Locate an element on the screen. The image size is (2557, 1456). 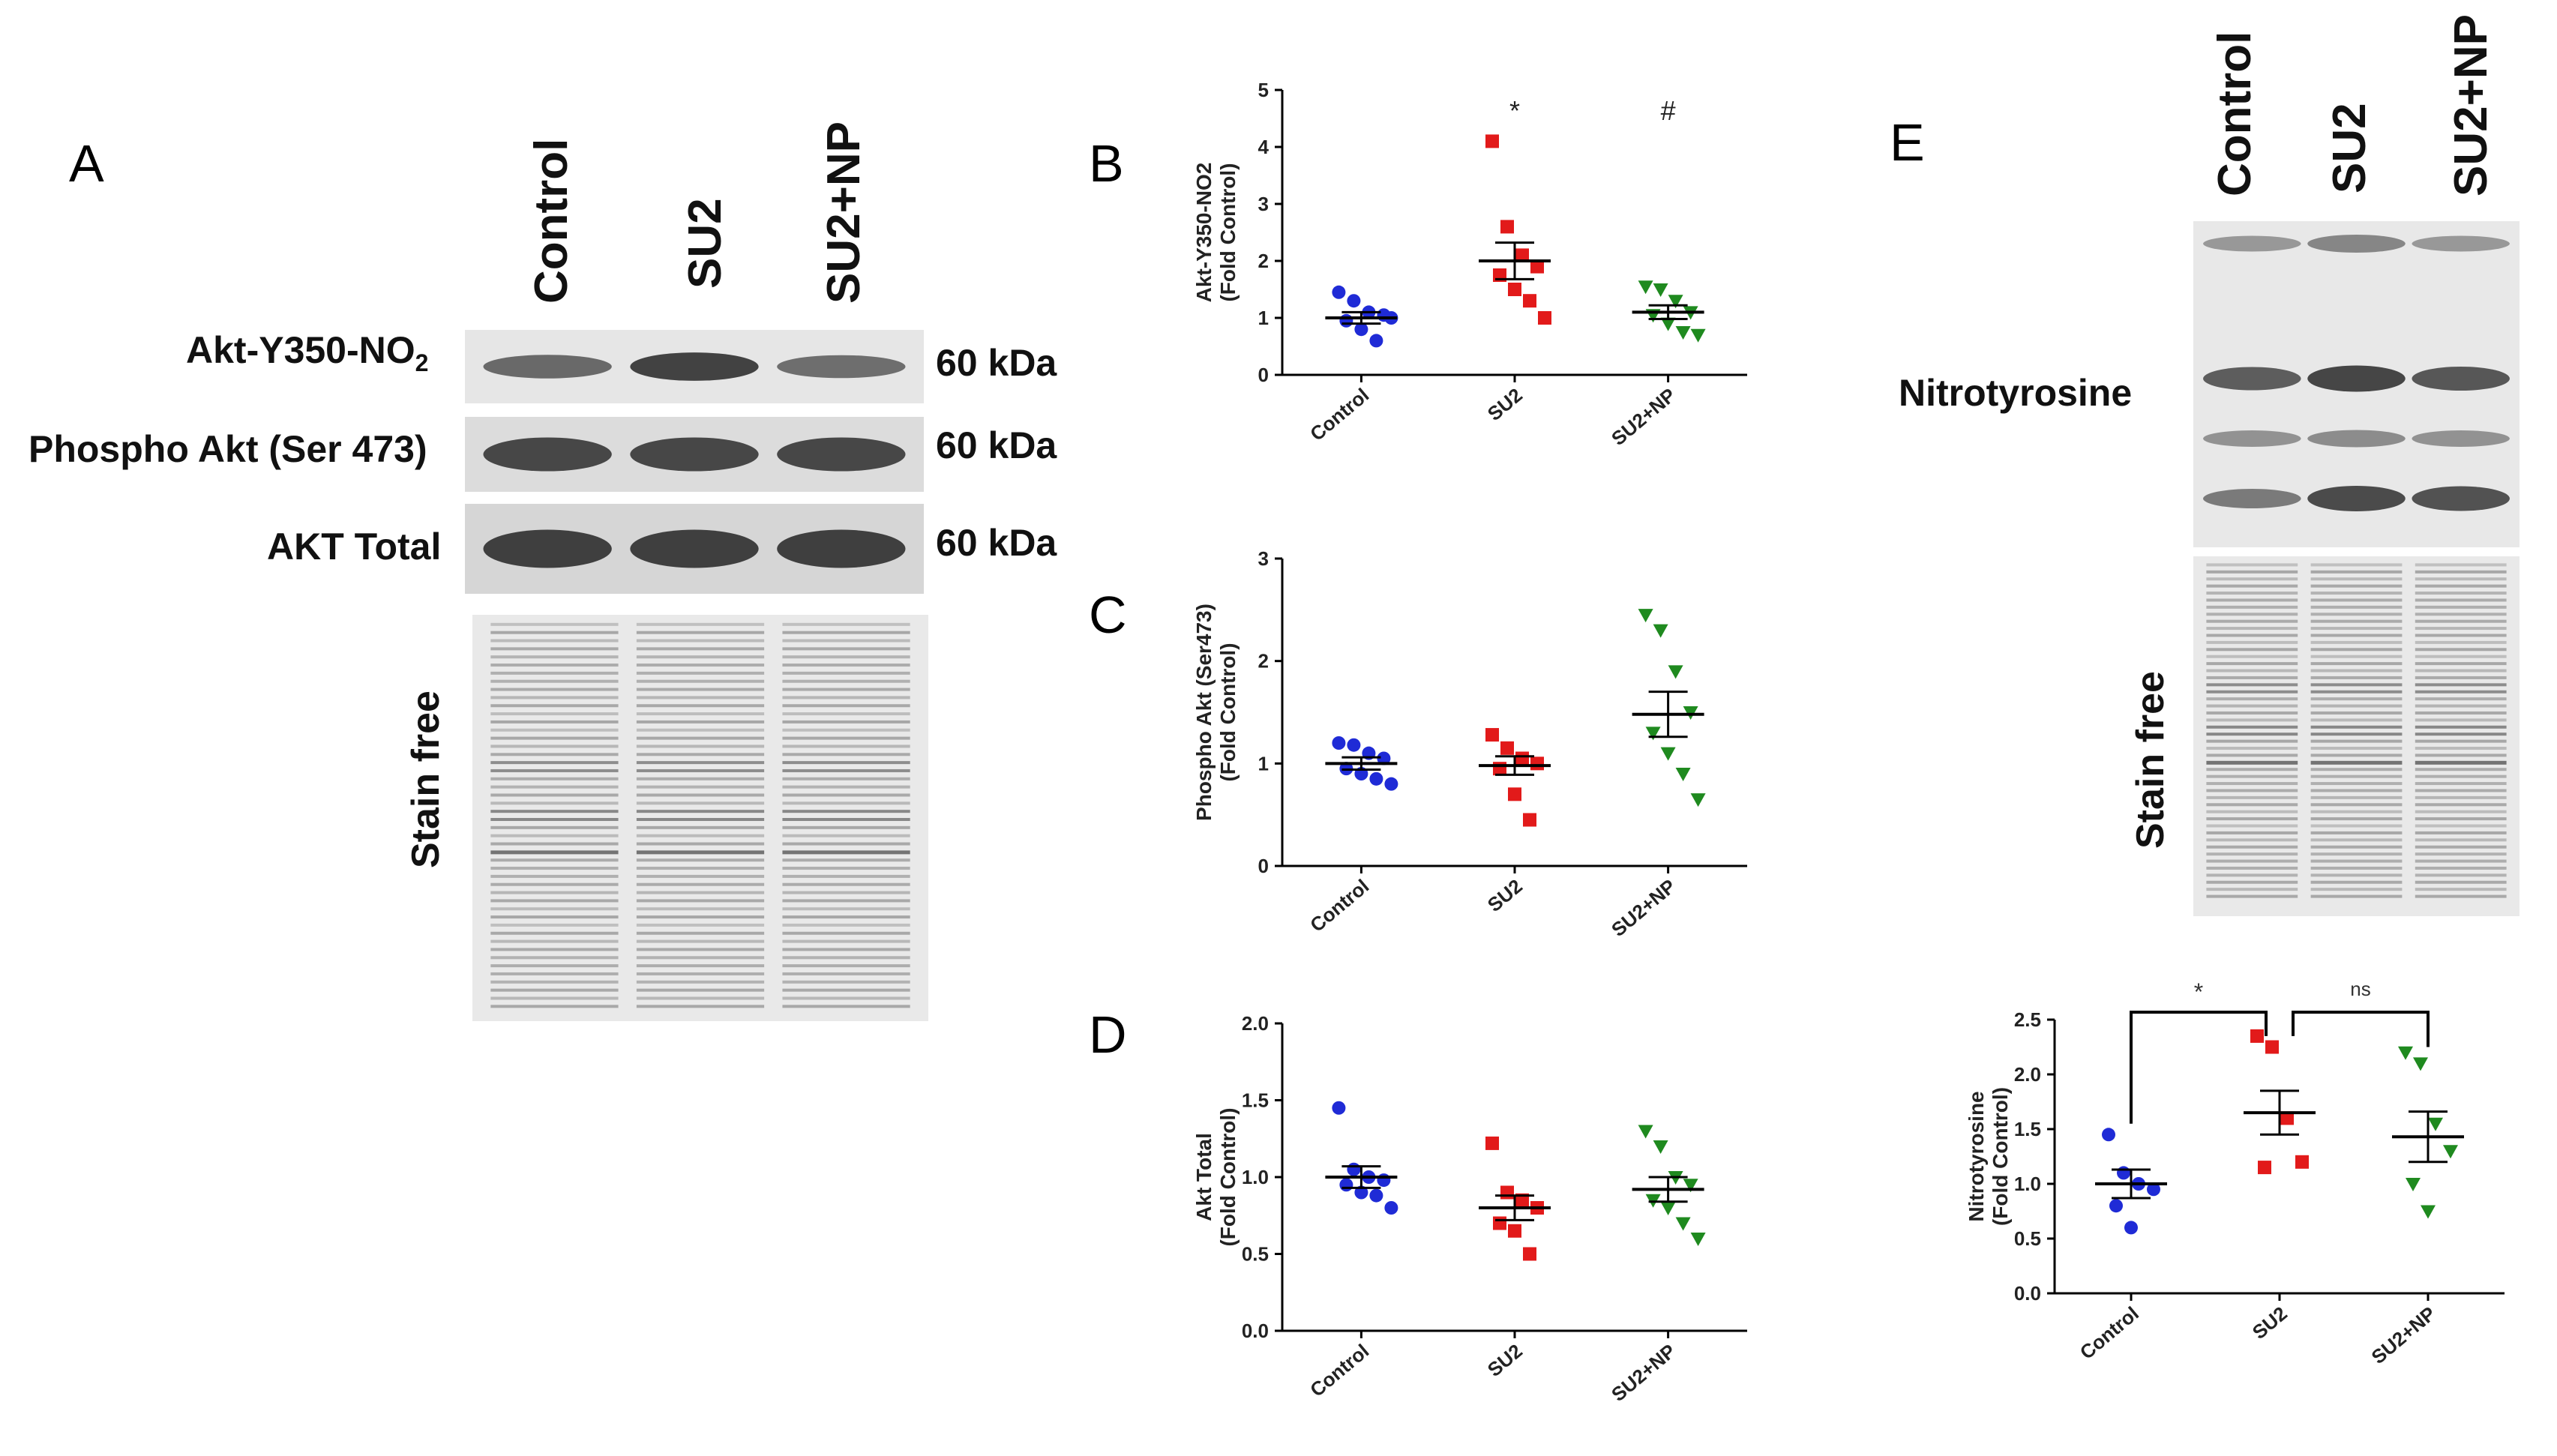
lane-label-control: Control is located at coordinates (552, 221).